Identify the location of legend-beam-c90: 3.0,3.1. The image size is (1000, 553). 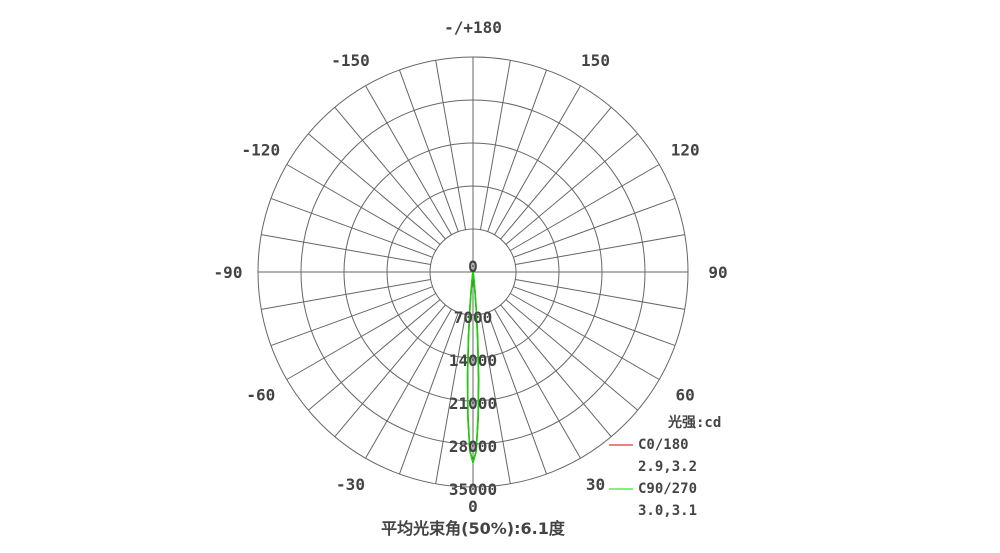
(667, 511).